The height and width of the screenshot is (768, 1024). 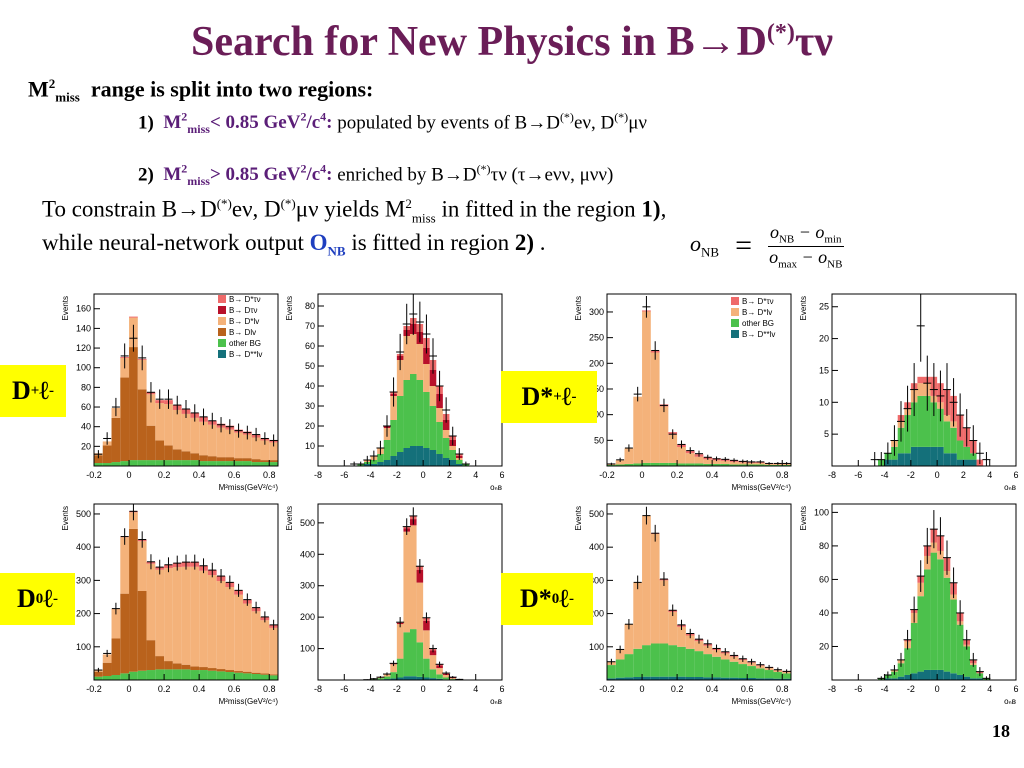 What do you see at coordinates (243, 310) in the screenshot?
I see `legend-label: B→ Dτν` at bounding box center [243, 310].